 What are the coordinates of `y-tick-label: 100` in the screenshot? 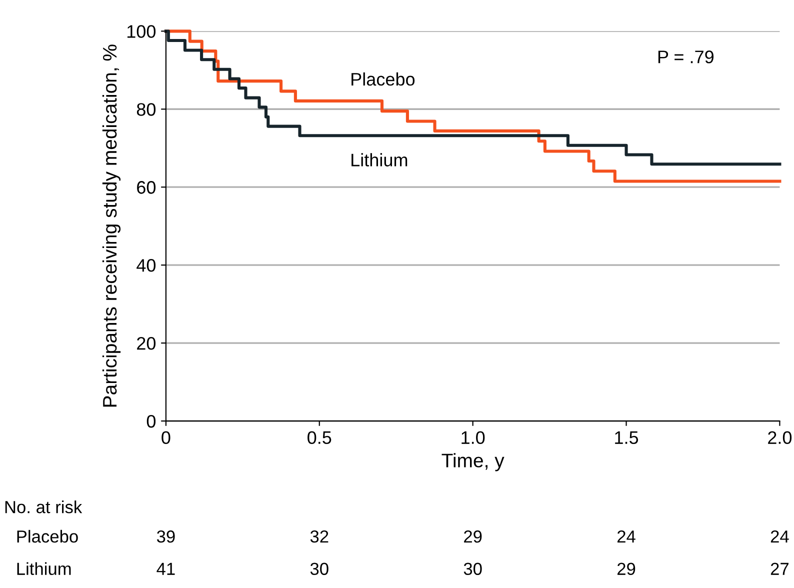 It's located at (141, 31).